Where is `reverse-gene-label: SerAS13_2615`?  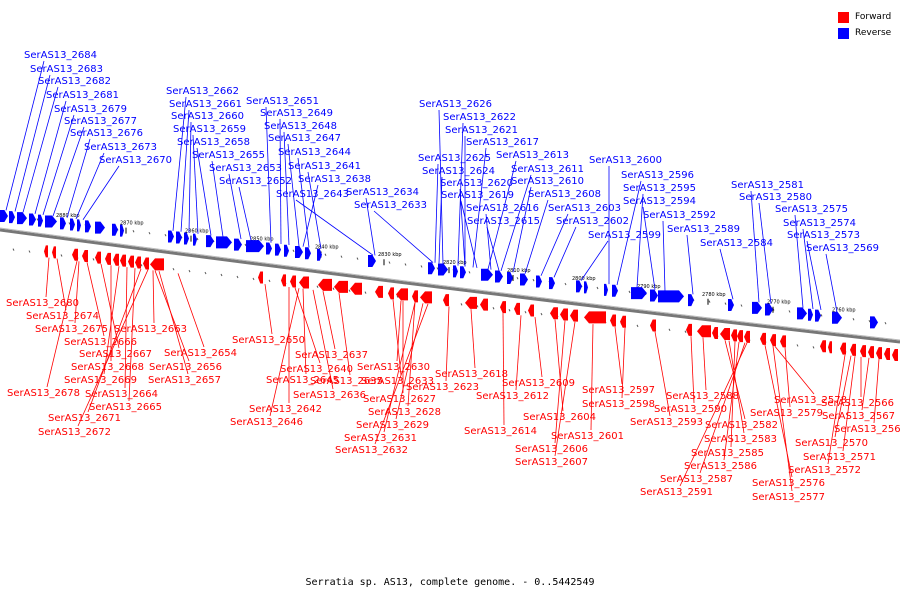
reverse-gene-label: SerAS13_2615 is located at coordinates (503, 221).